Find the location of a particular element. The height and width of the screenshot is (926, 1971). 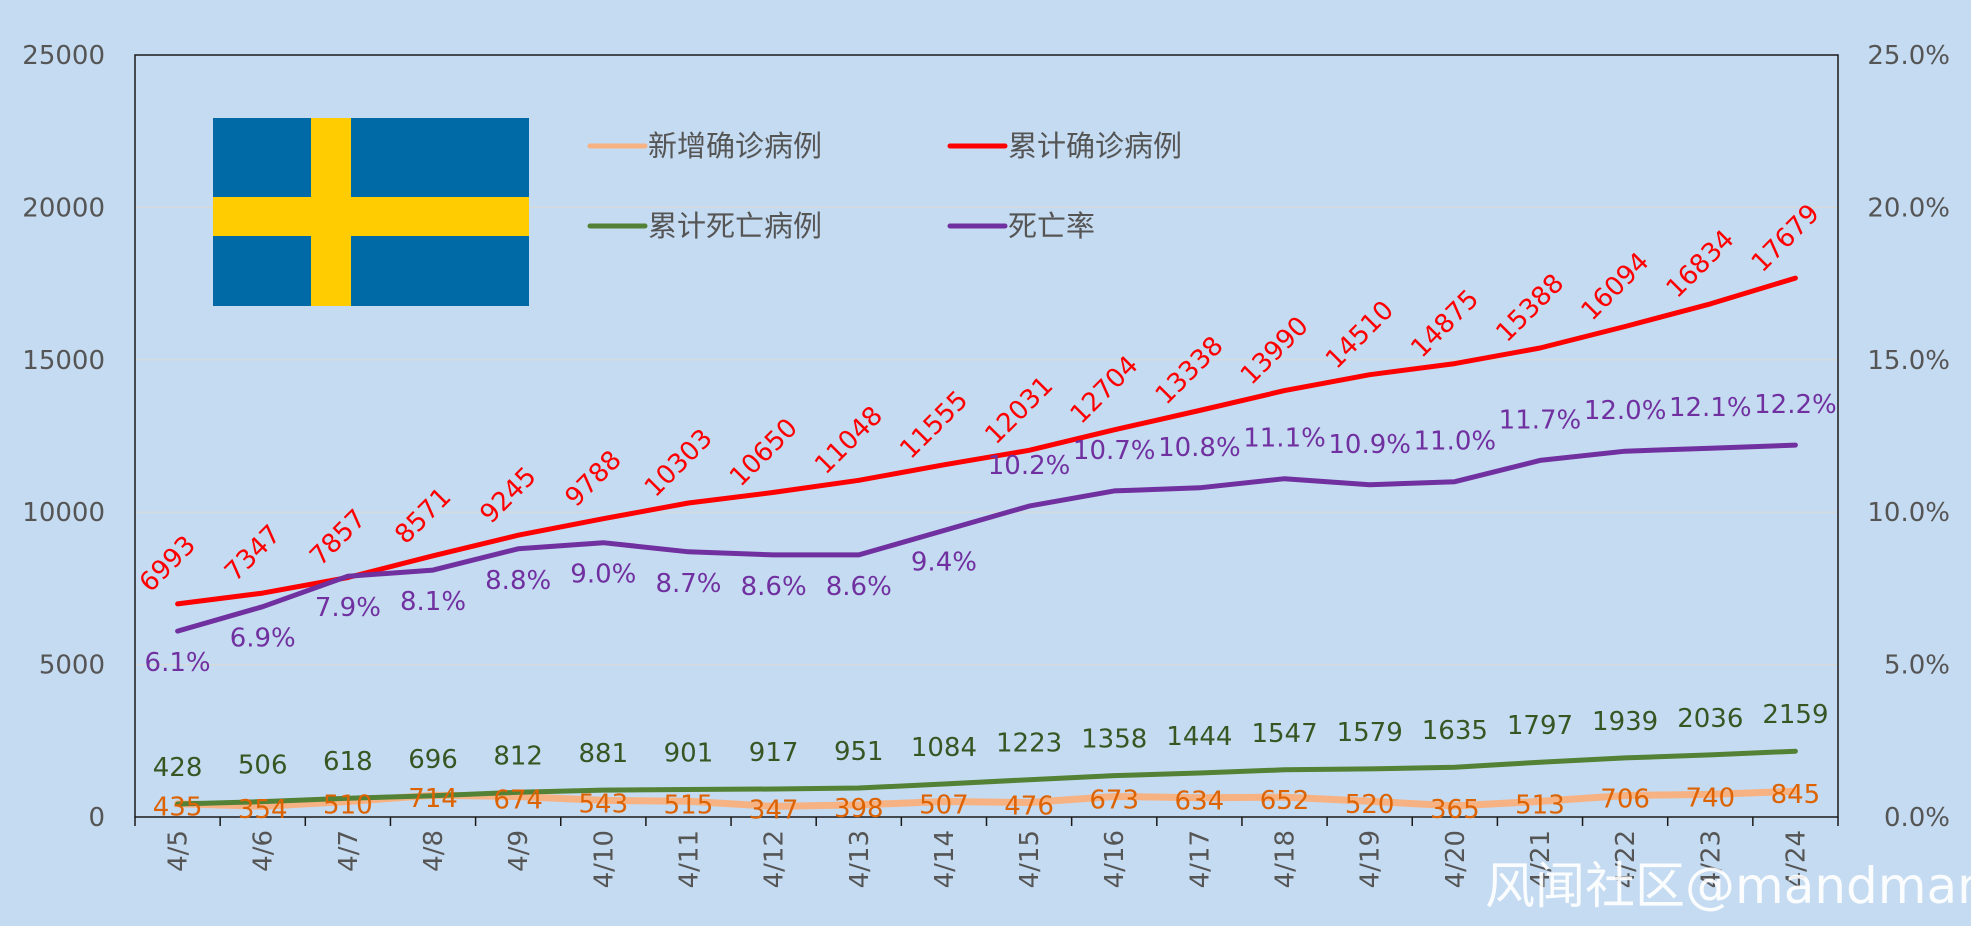

data-label-death-rate: 8.1% is located at coordinates (433, 602).